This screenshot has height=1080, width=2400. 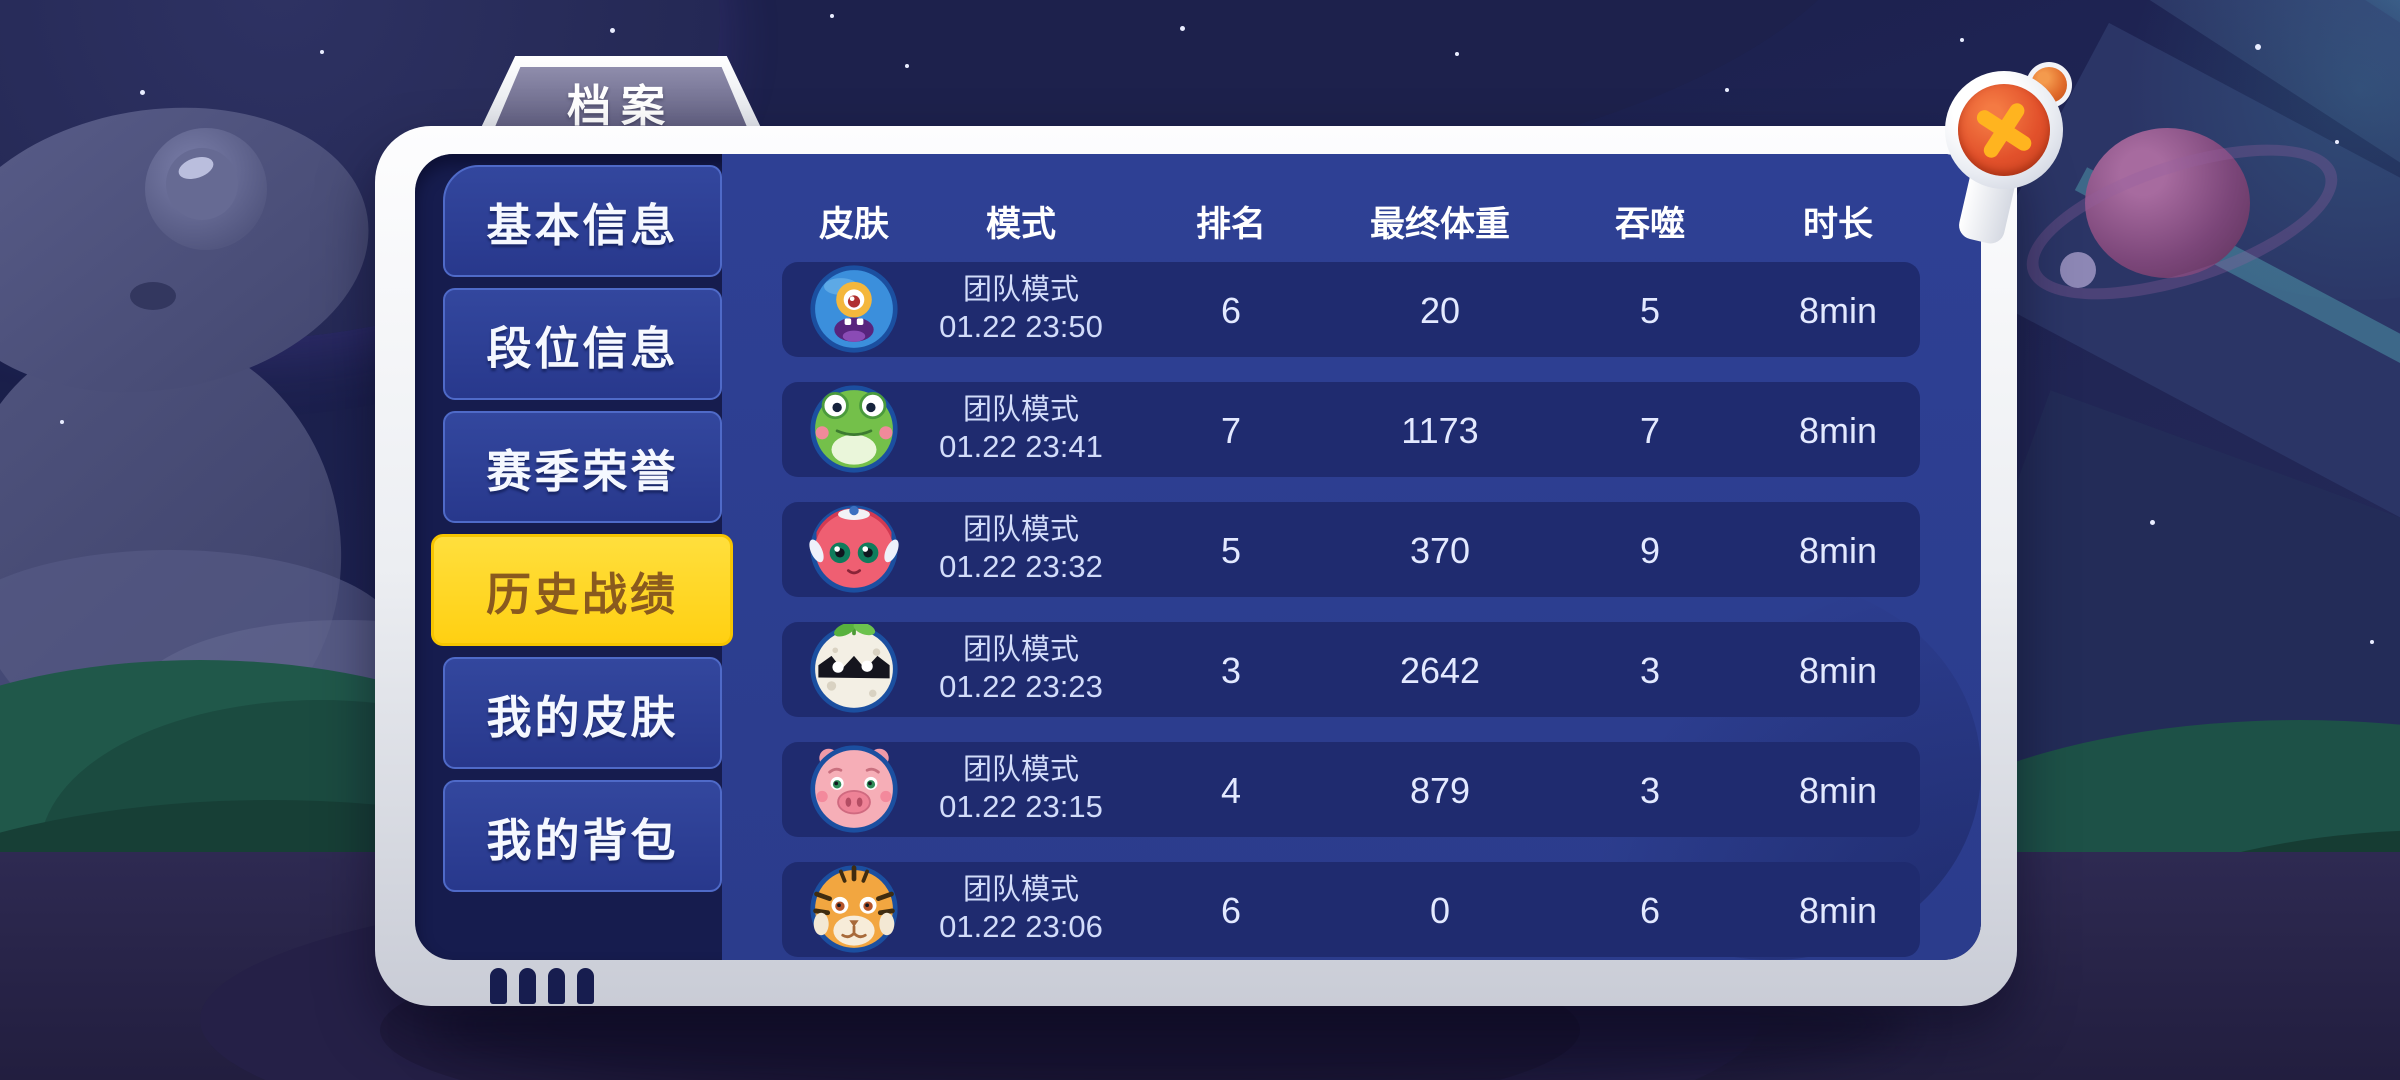 I want to click on weight-cell: 879, so click(x=1440, y=790).